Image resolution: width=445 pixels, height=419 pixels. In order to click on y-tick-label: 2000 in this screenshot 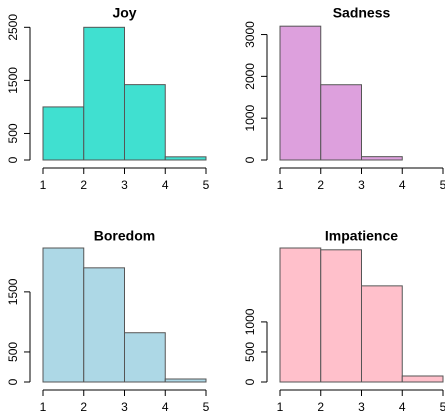, I will do `click(250, 76)`.